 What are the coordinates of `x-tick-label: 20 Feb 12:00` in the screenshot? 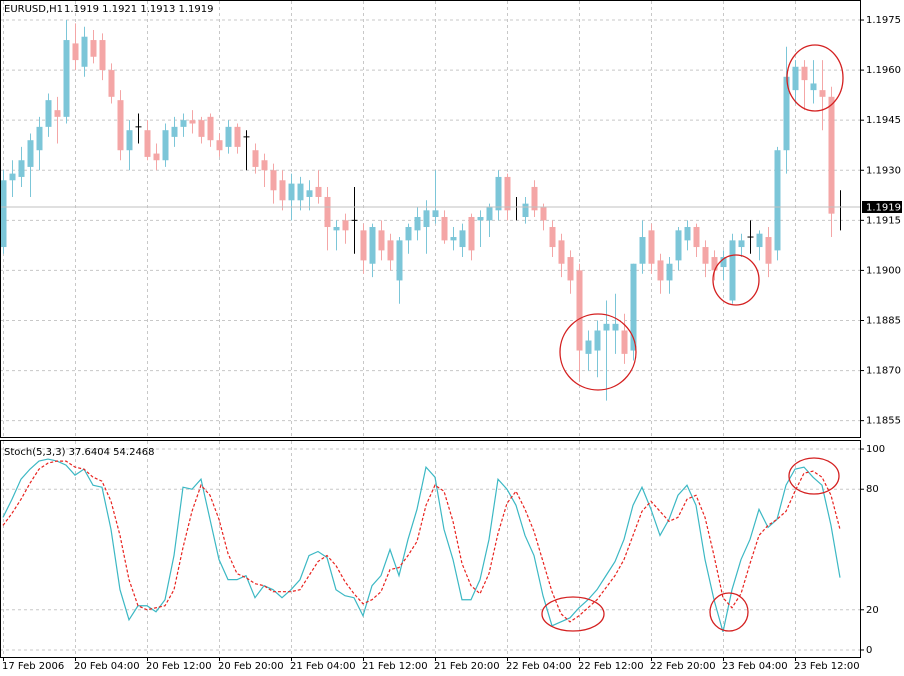 It's located at (179, 666).